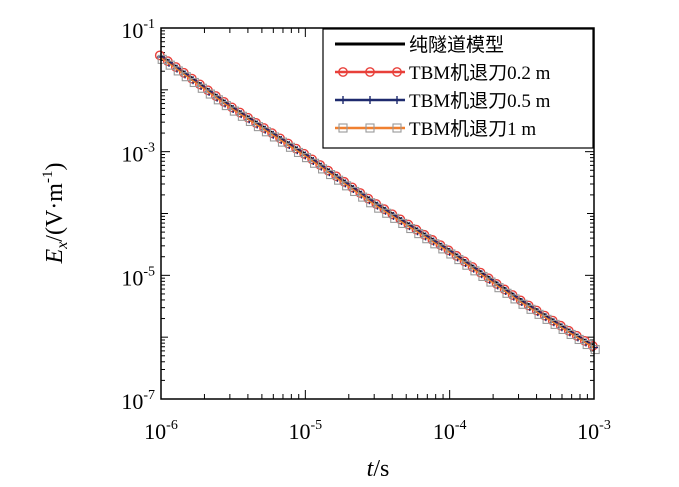  I want to click on x-tick-label: 10⁻⁴, so click(450, 431).